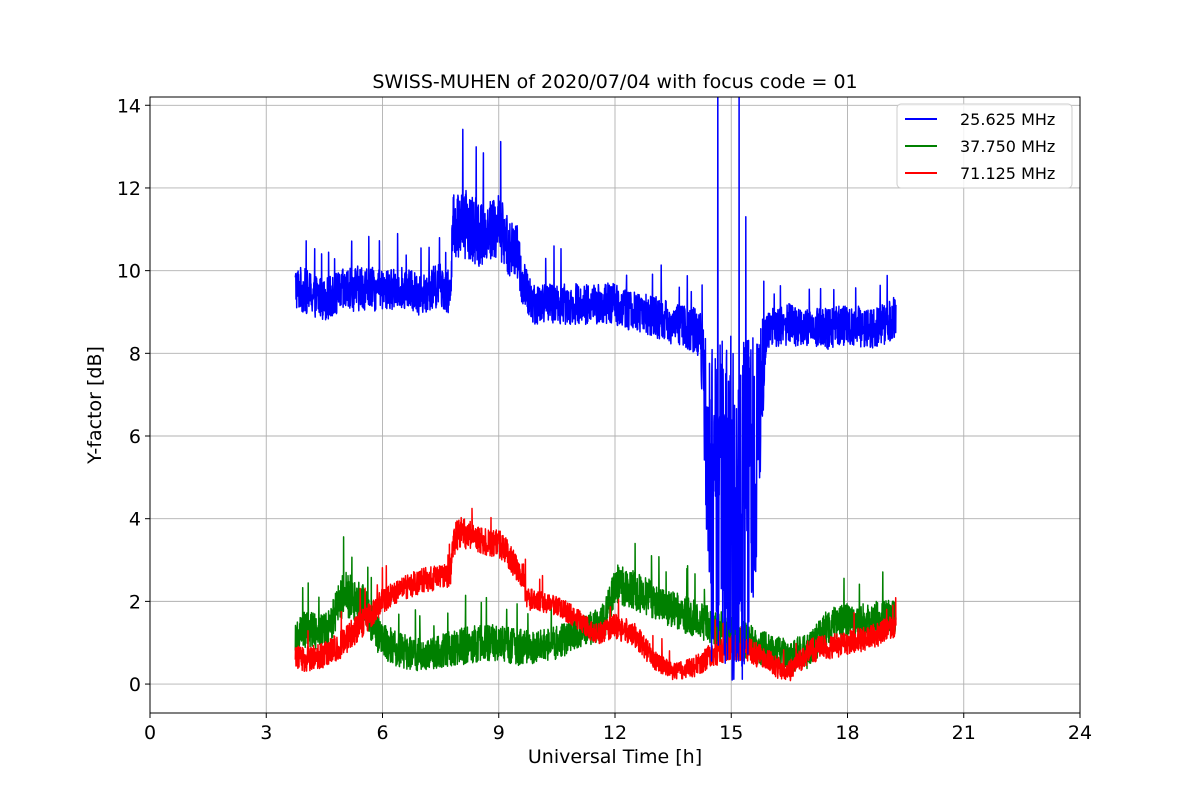  Describe the element at coordinates (266, 733) in the screenshot. I see `x-tick-label: 3` at that location.